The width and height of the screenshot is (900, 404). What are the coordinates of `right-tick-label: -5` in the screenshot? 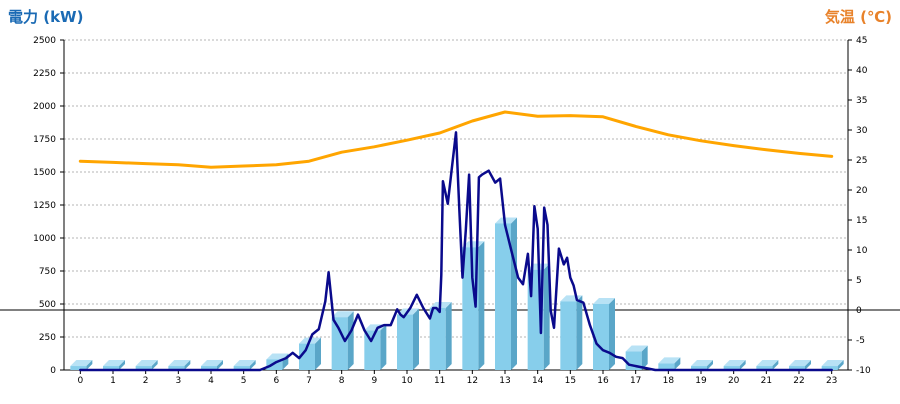 It's located at (860, 341).